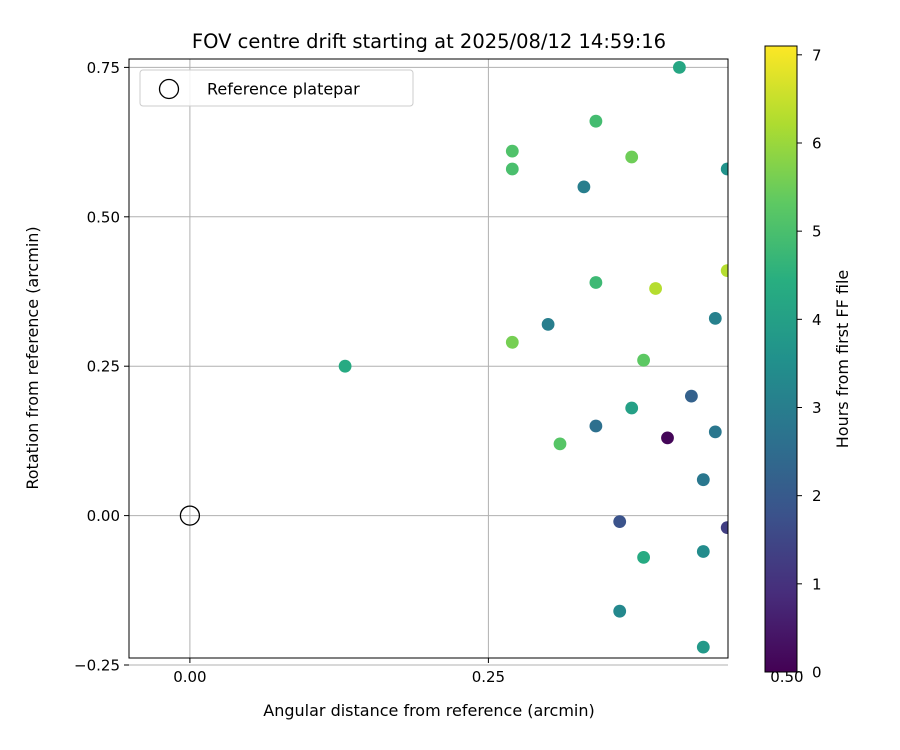 The width and height of the screenshot is (900, 750). I want to click on colorbar-tick-label: 0, so click(817, 673).